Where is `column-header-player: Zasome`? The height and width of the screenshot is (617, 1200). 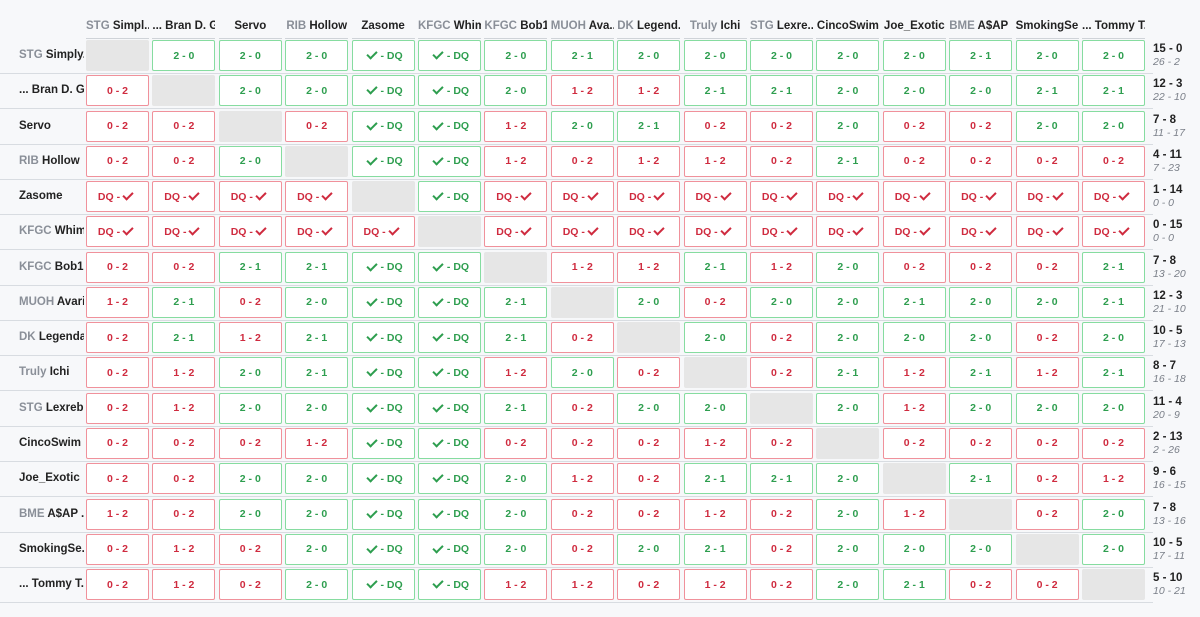 column-header-player: Zasome is located at coordinates (383, 26).